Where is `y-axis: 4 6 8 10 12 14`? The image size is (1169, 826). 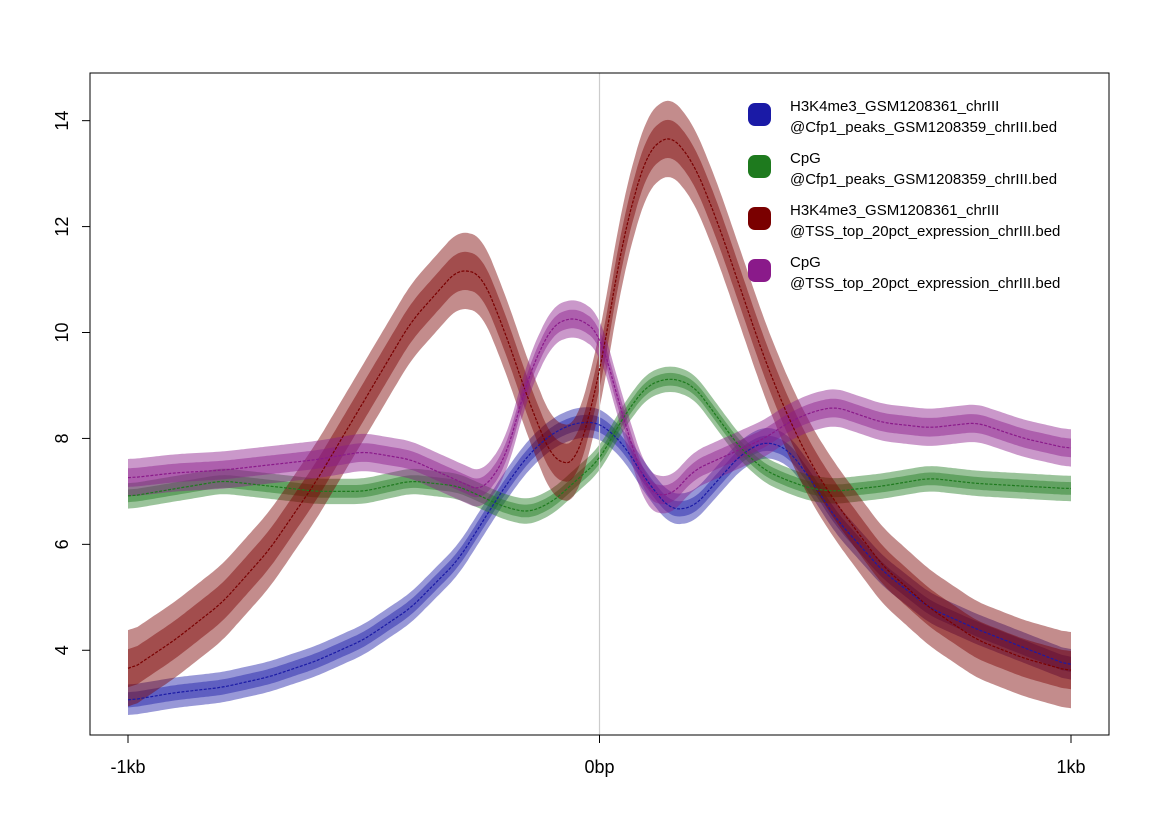
y-axis: 4 6 8 10 12 14 is located at coordinates (71, 383).